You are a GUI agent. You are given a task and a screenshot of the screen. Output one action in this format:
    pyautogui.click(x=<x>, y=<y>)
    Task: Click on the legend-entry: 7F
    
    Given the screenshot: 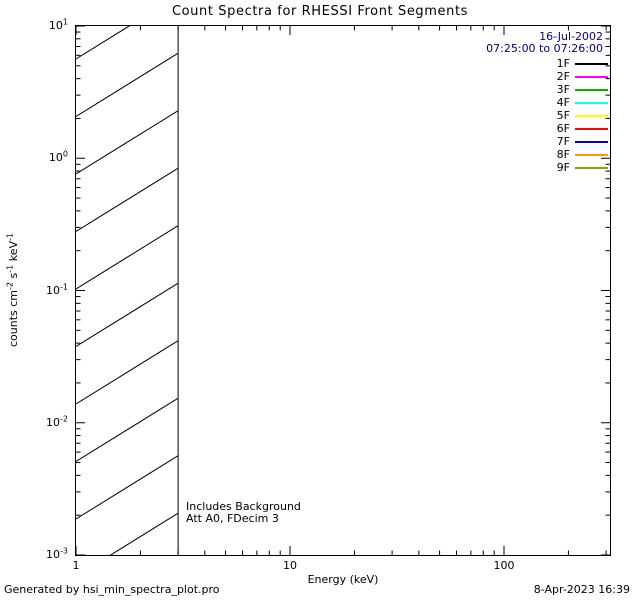 What is the action you would take?
    pyautogui.click(x=582, y=141)
    